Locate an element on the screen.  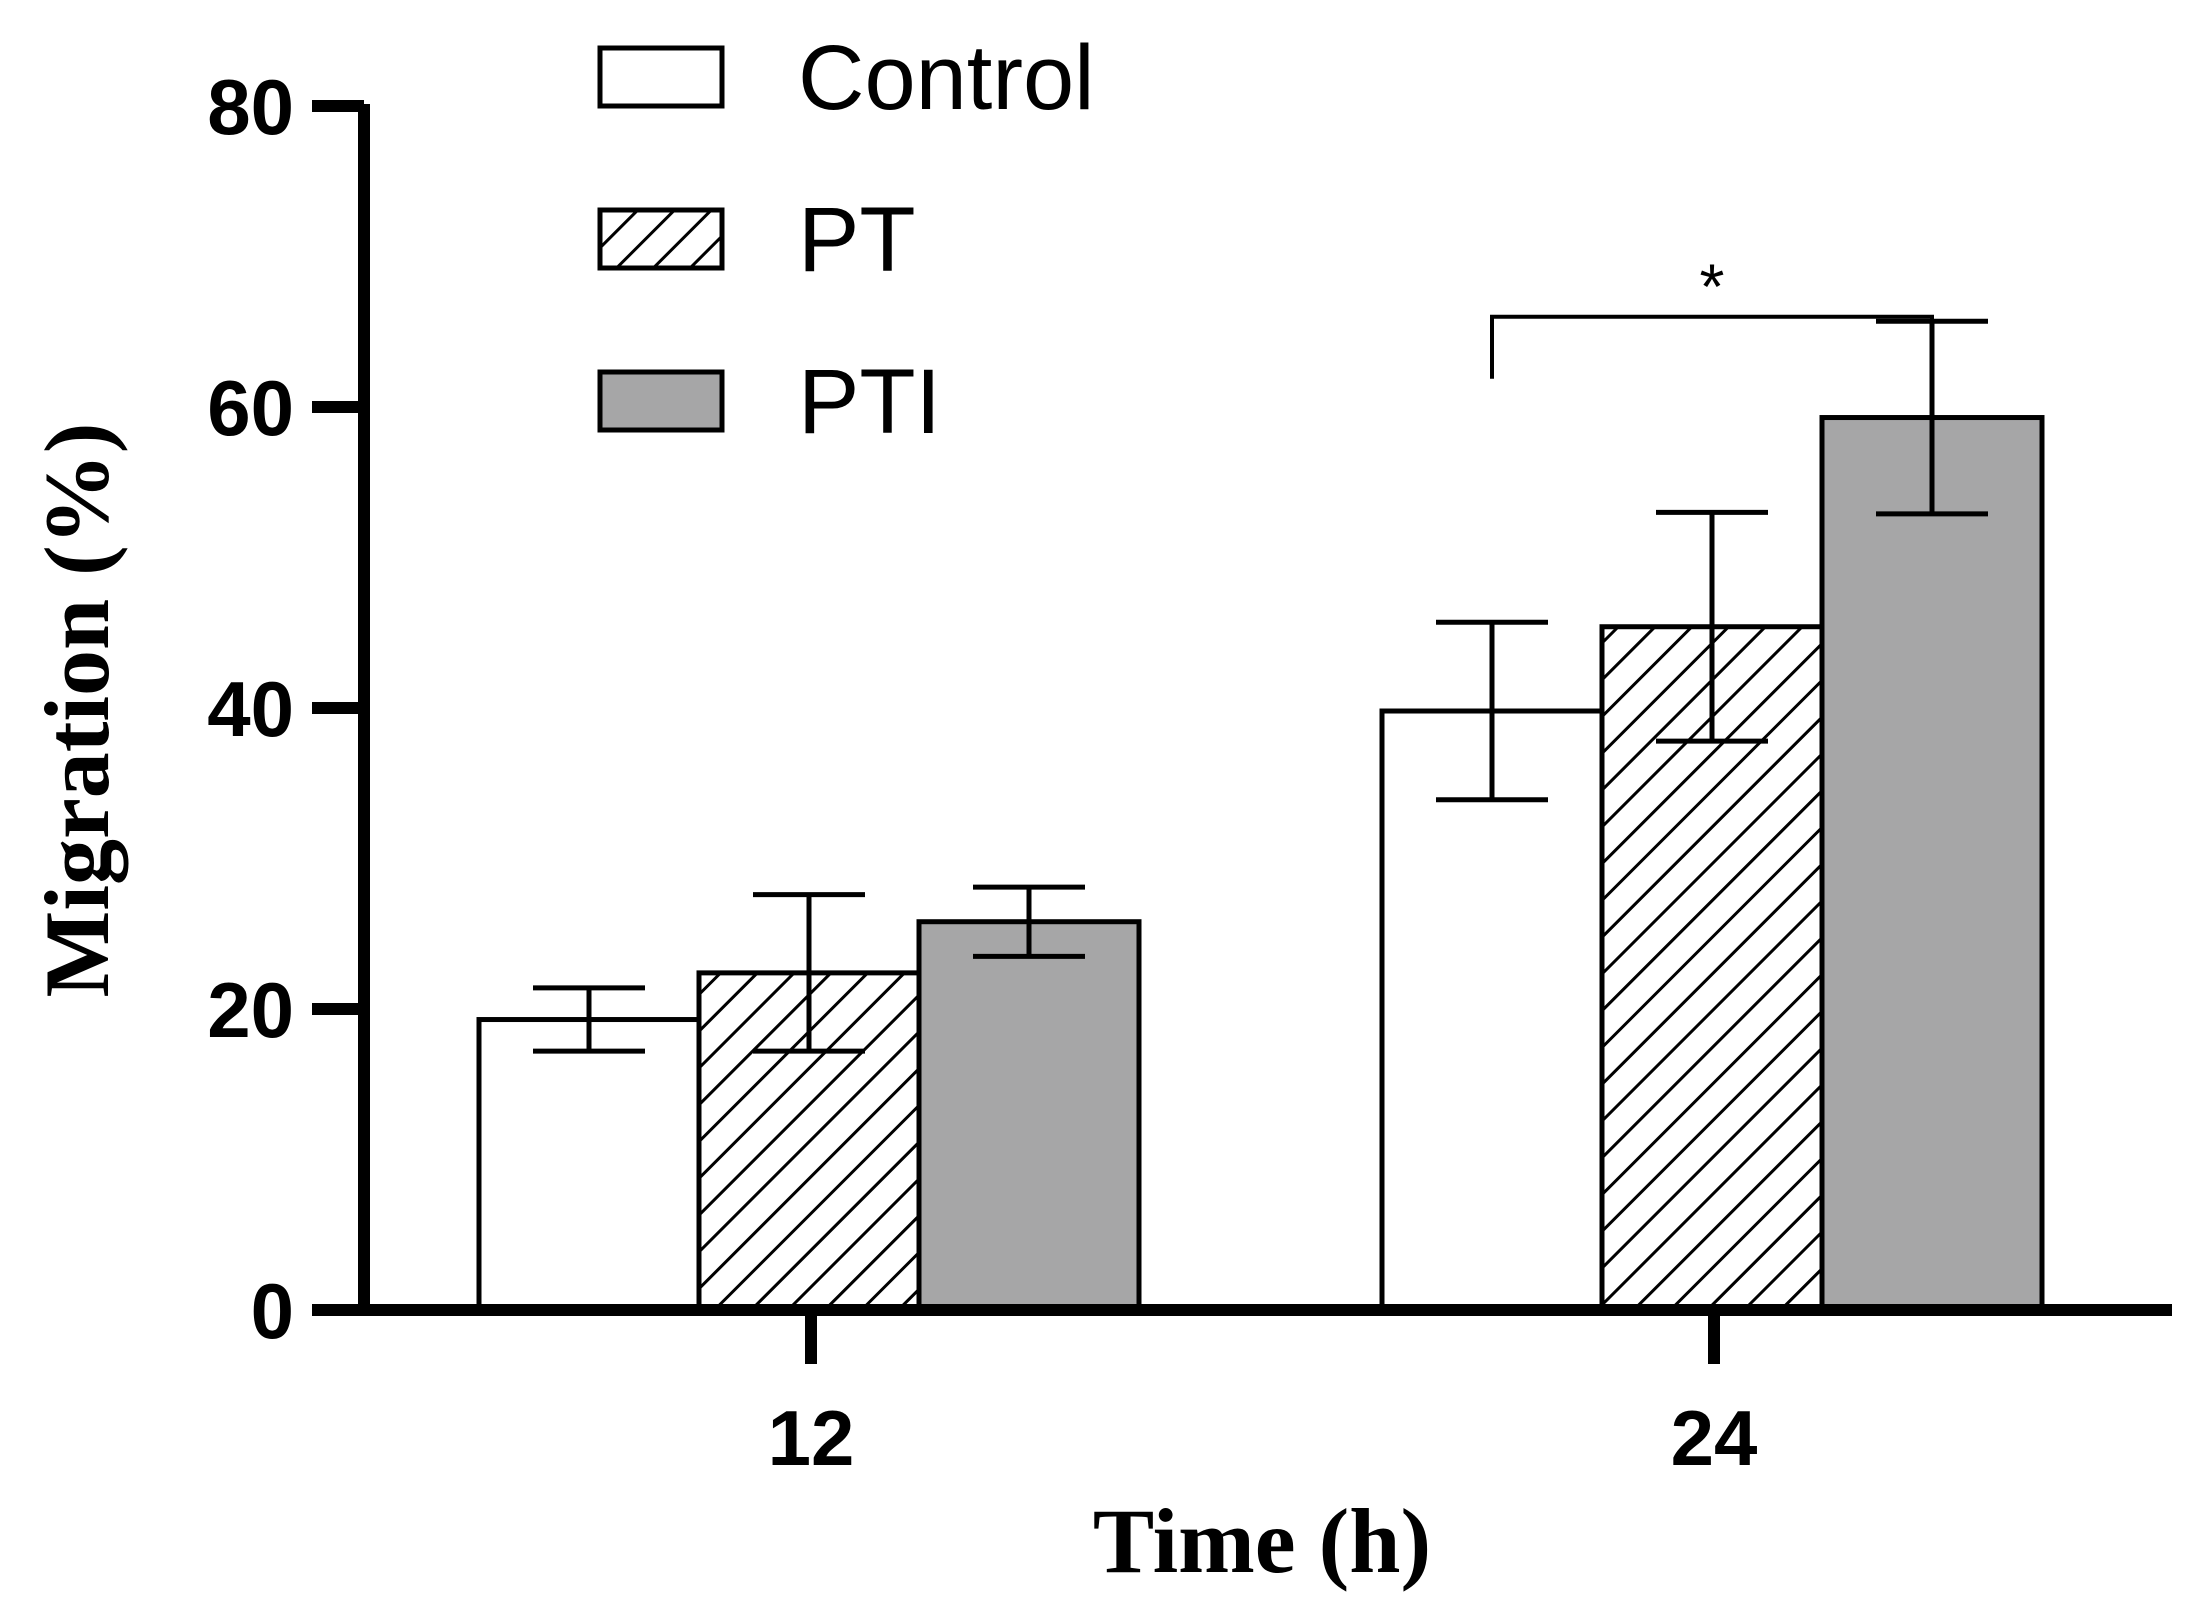
x-axis-title: Time (h) is located at coordinates (1262, 1541).